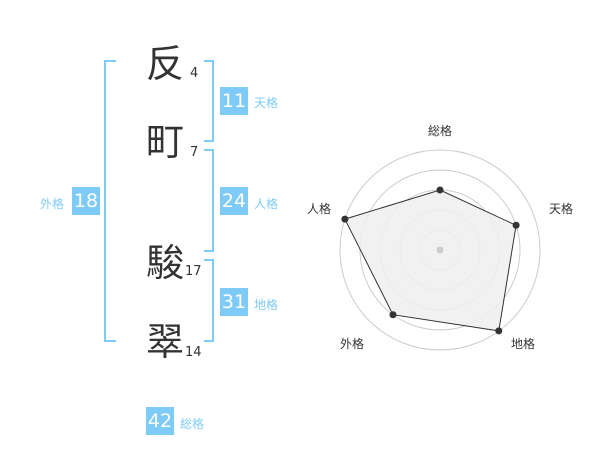 This screenshot has width=600, height=470. I want to click on radar-label-chikaku: 地格, so click(523, 344).